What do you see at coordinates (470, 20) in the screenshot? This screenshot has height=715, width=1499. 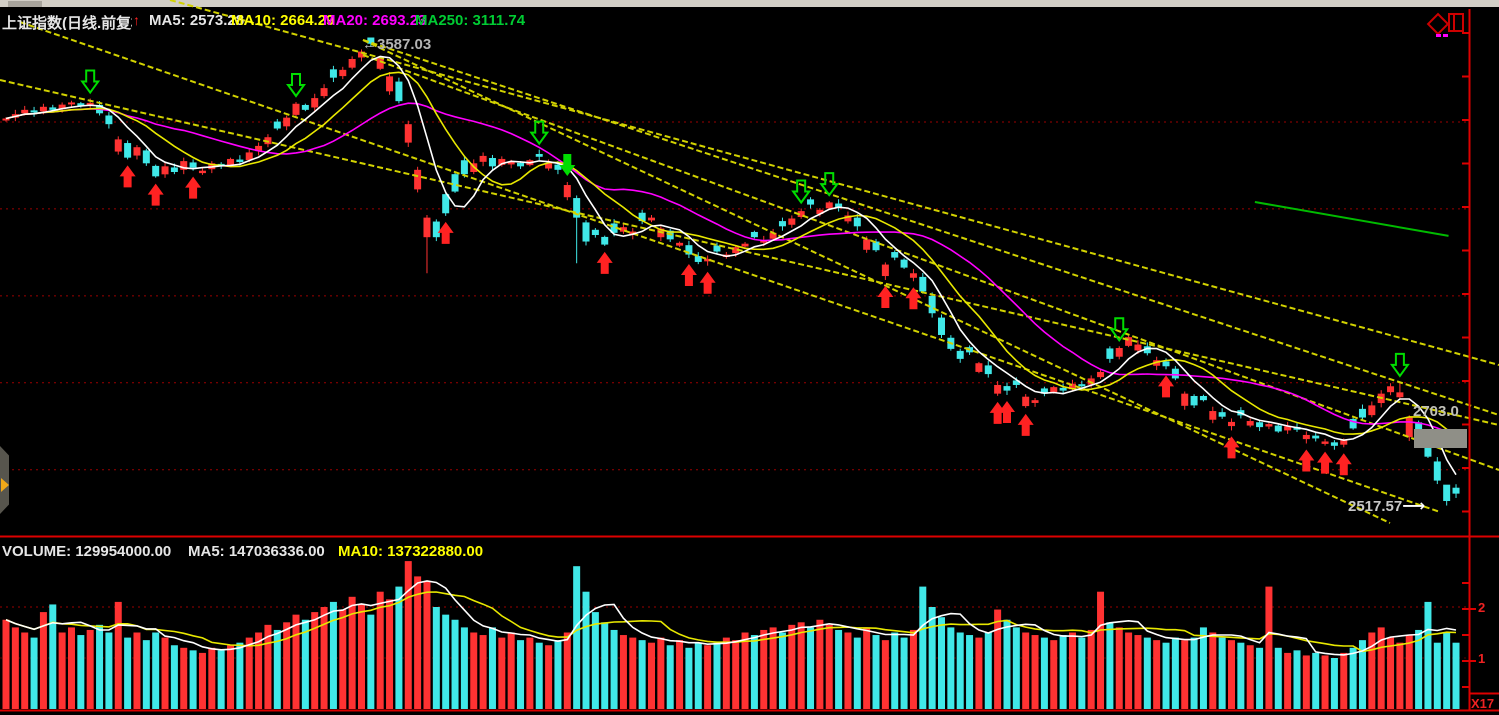 I see `ma250-readout: MA250: 3111.74` at bounding box center [470, 20].